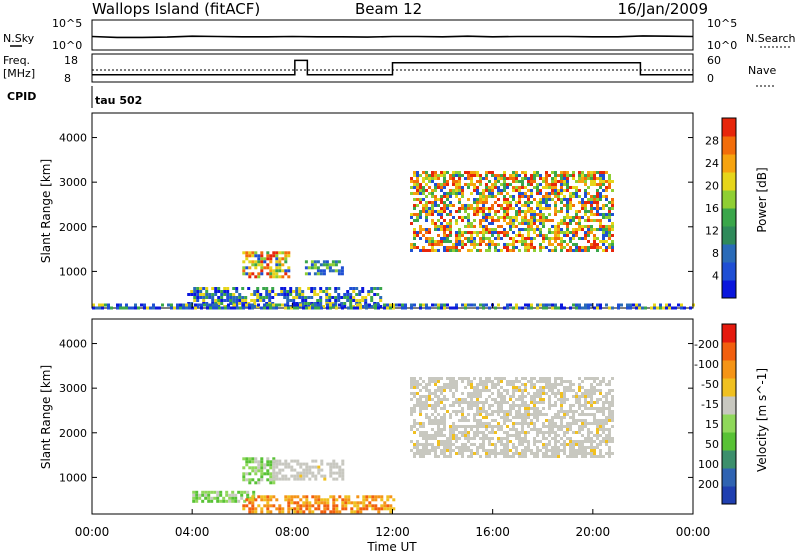 This screenshot has width=800, height=554. I want to click on power-ylabel: Slant Range [km], so click(46, 211).